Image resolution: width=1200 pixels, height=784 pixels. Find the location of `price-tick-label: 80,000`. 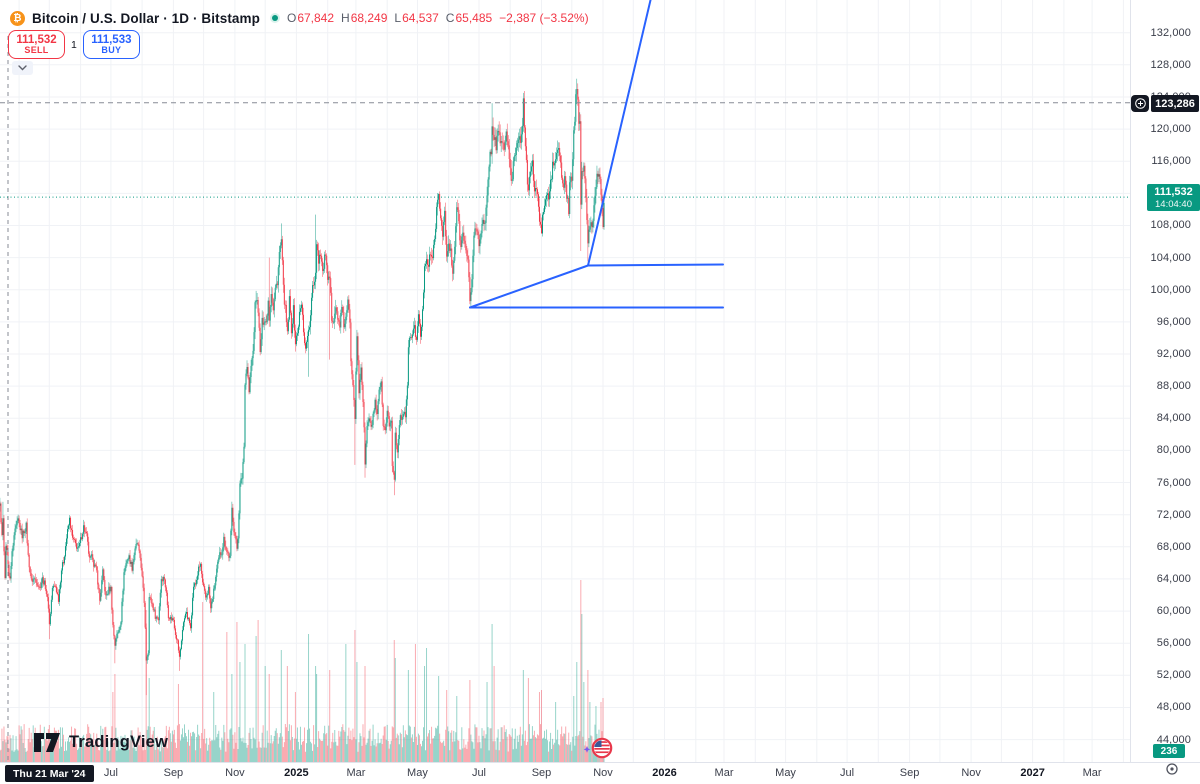

price-tick-label: 80,000 is located at coordinates (1173, 450).